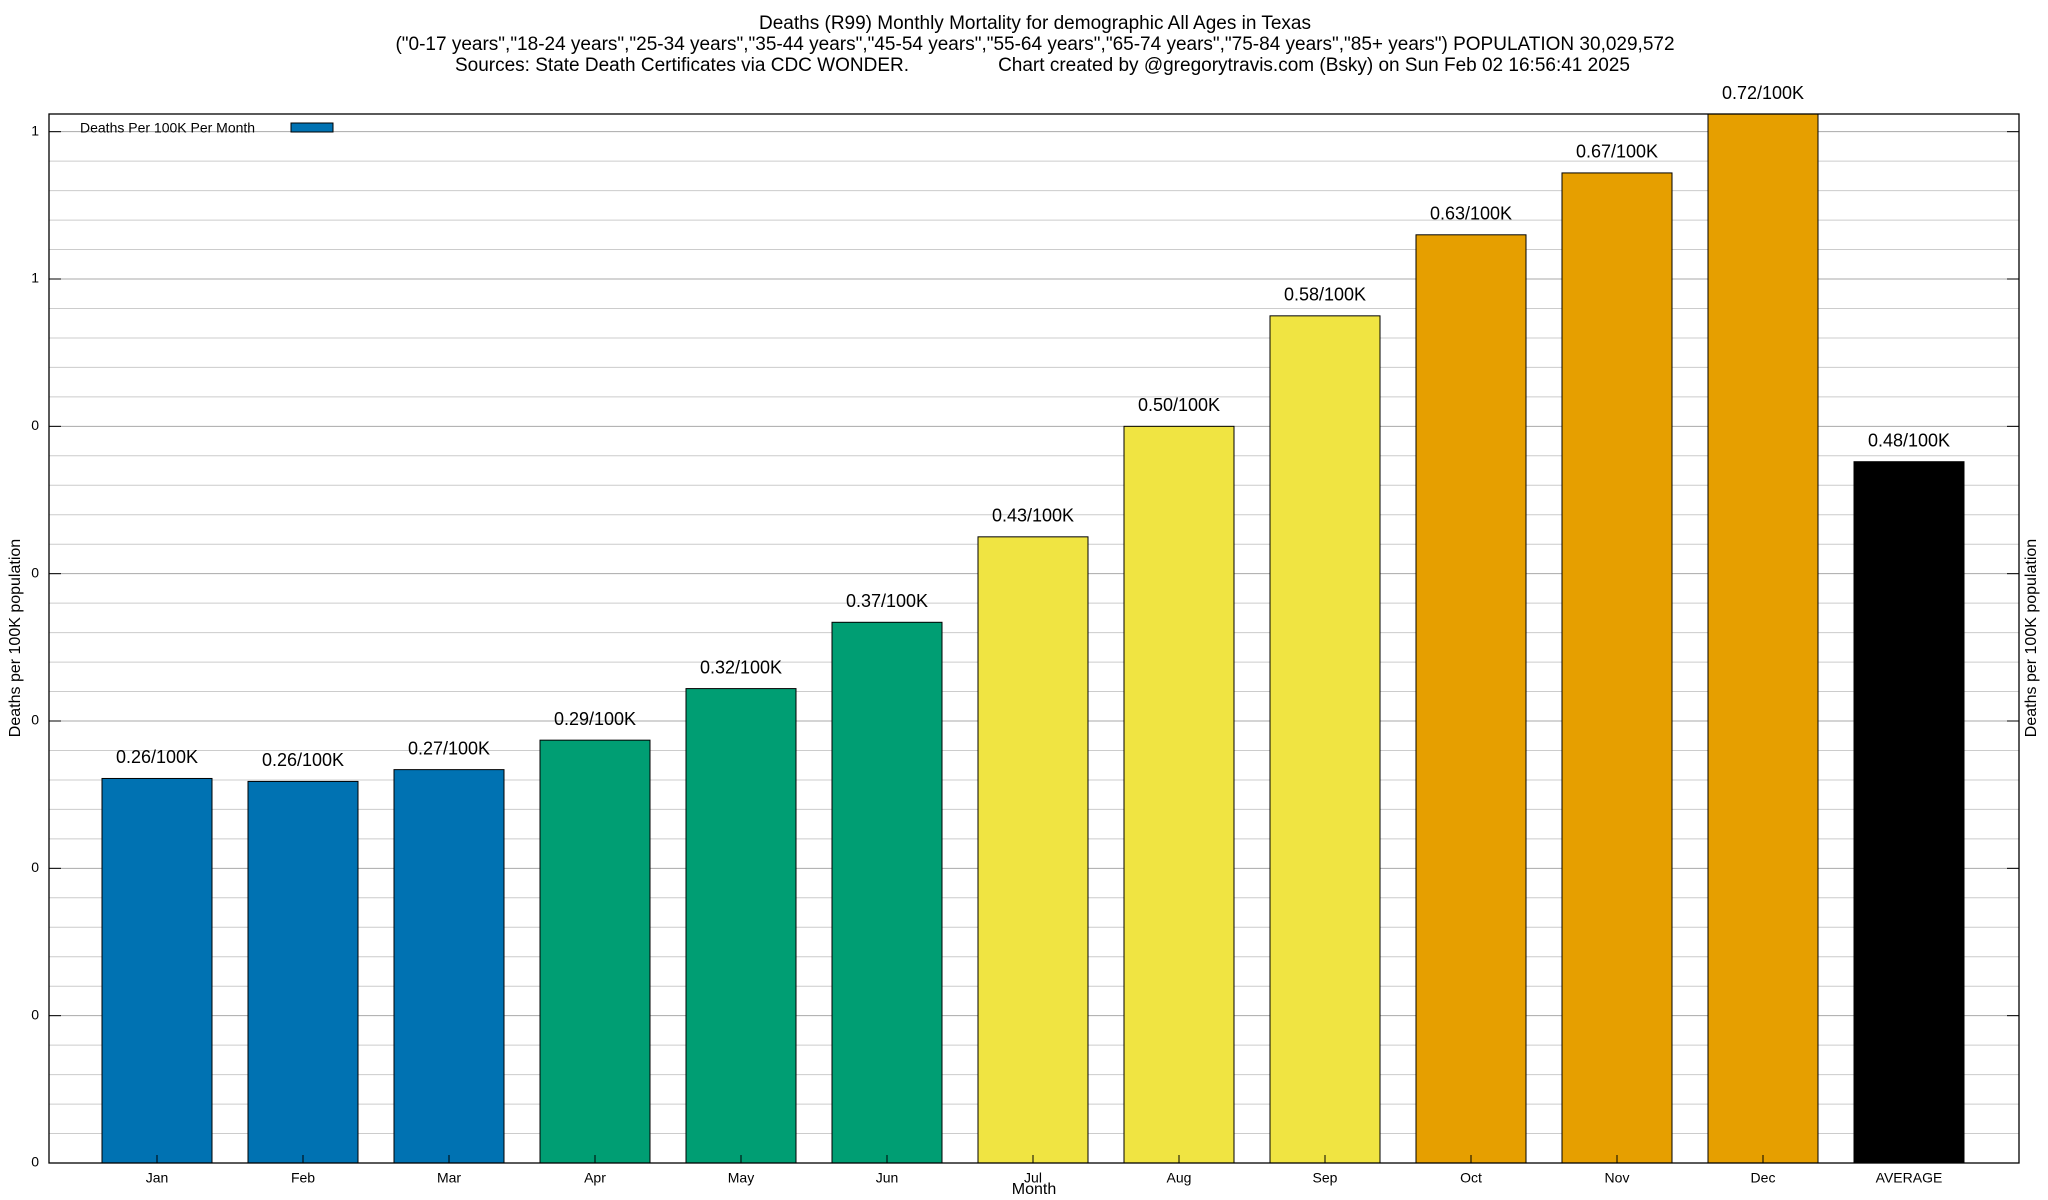 The image size is (2048, 1200). What do you see at coordinates (1179, 1178) in the screenshot?
I see `x-tick-label: Aug` at bounding box center [1179, 1178].